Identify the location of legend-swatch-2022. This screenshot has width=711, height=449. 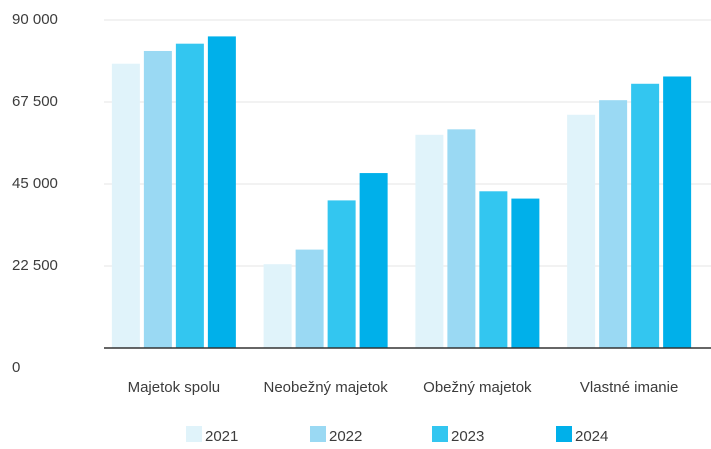
(318, 434).